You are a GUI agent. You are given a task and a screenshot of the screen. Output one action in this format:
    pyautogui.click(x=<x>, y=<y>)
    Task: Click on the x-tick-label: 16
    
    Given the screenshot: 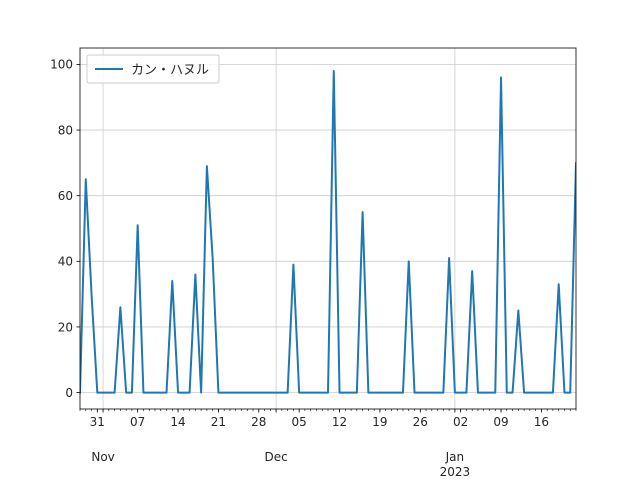 What is the action you would take?
    pyautogui.click(x=541, y=422)
    